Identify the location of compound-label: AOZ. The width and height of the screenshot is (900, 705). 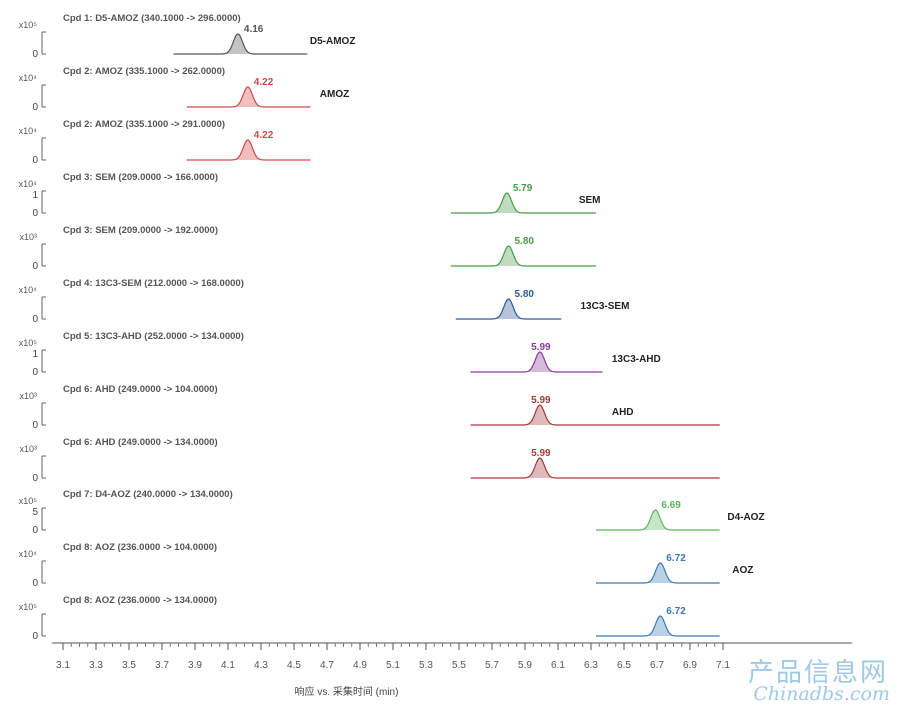
(742, 570).